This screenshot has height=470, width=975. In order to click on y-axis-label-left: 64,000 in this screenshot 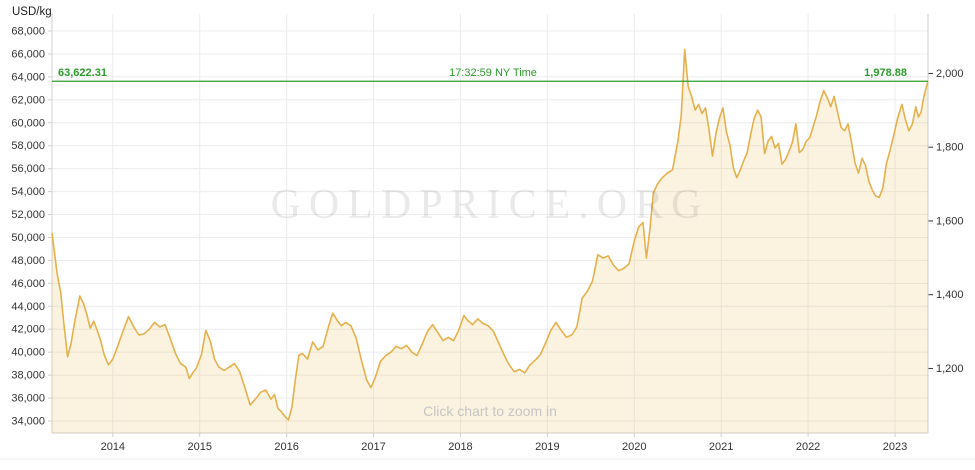, I will do `click(28, 77)`.